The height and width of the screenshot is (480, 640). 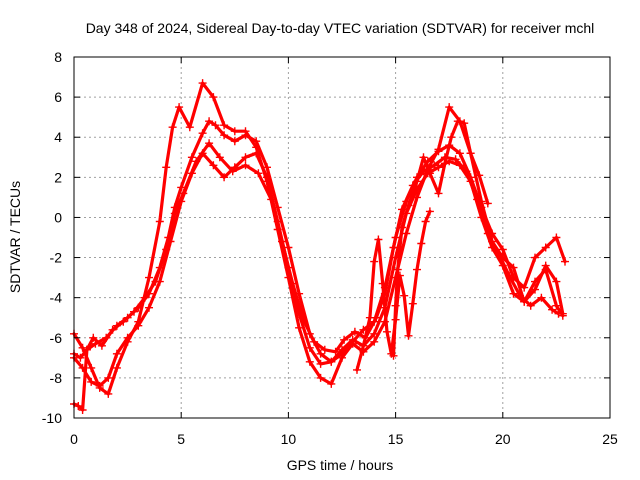 I want to click on x-tick-label: 10, so click(x=289, y=439).